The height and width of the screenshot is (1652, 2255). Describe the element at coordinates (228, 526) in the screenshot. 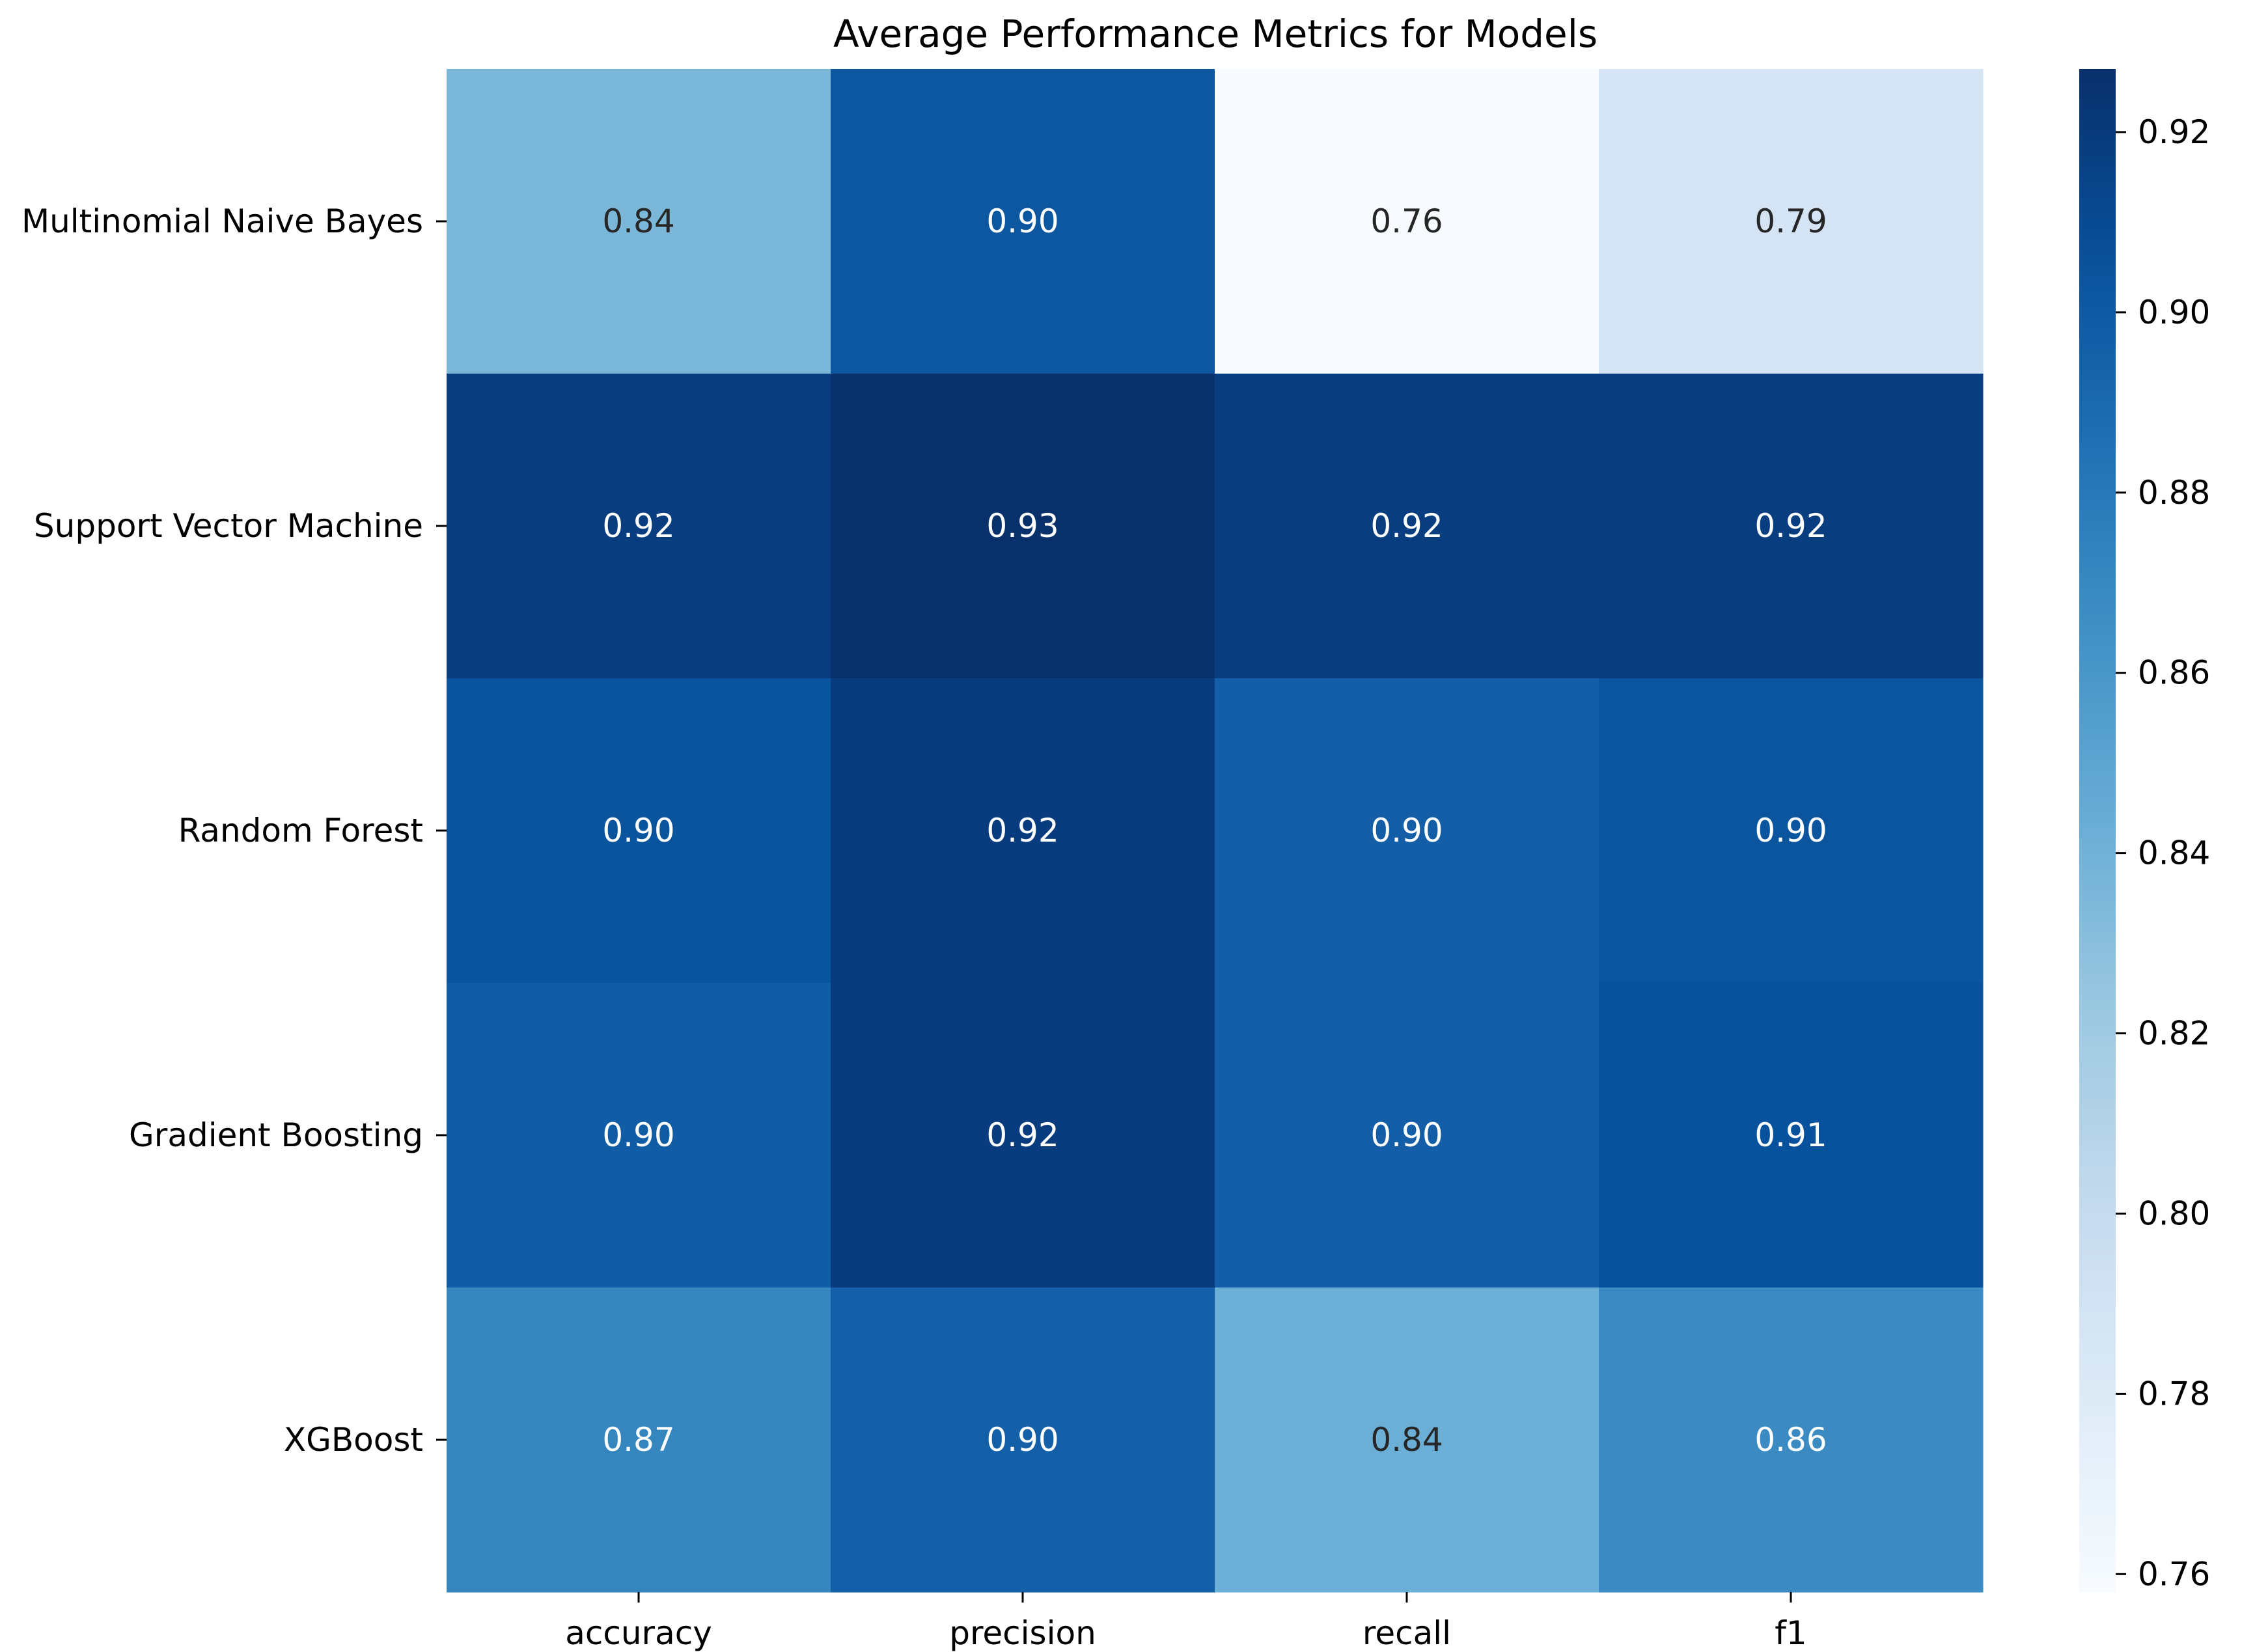

I see `y-tick-label: Support Vector Machine` at that location.